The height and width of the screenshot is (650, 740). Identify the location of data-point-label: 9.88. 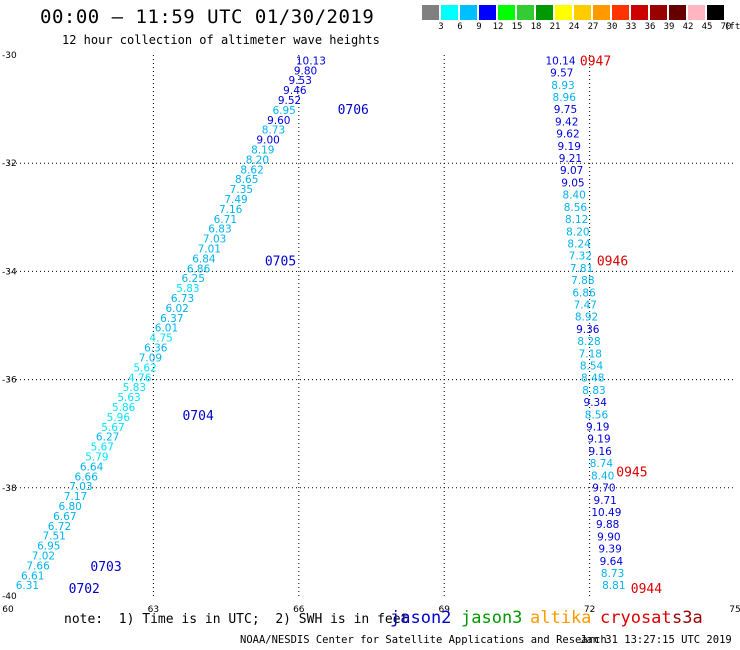
(607, 525).